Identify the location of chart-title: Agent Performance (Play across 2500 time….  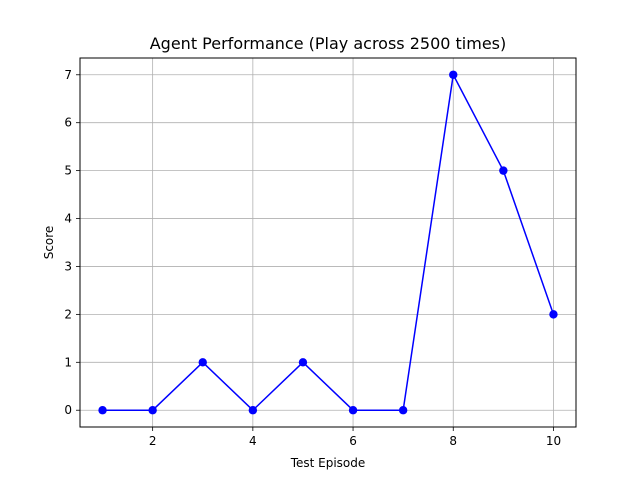
(328, 43).